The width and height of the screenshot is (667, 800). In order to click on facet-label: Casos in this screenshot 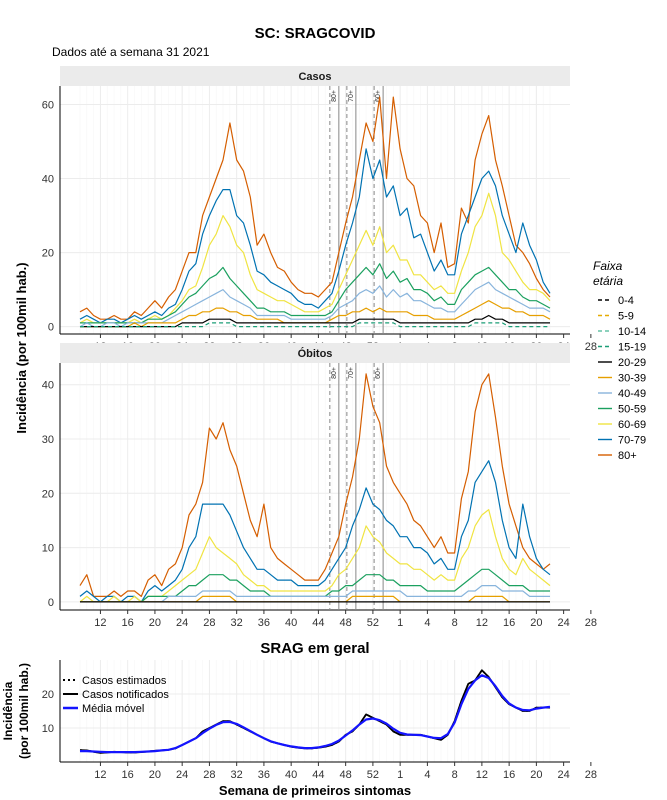, I will do `click(314, 77)`.